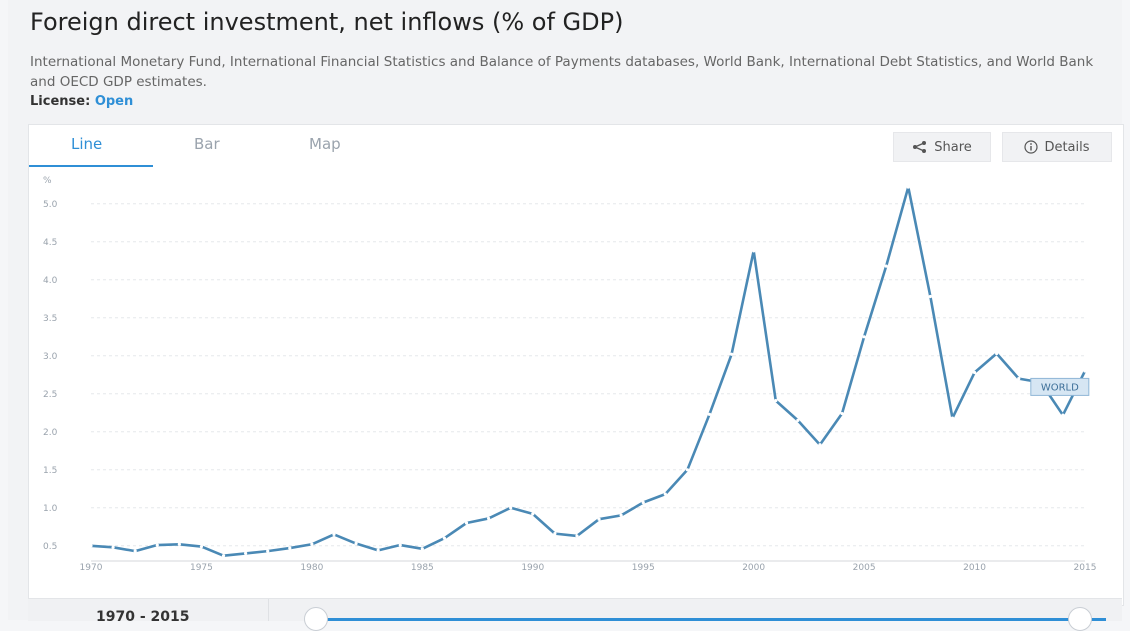  Describe the element at coordinates (588, 568) in the screenshot. I see `x-axis-ticks: 1970 1975 1980 1985 1990 1995 2000 2005 2010 2015` at that location.